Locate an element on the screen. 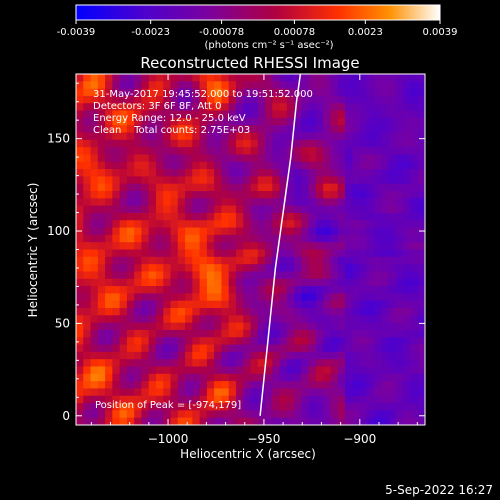  x-tick-label: −900 is located at coordinates (359, 439).